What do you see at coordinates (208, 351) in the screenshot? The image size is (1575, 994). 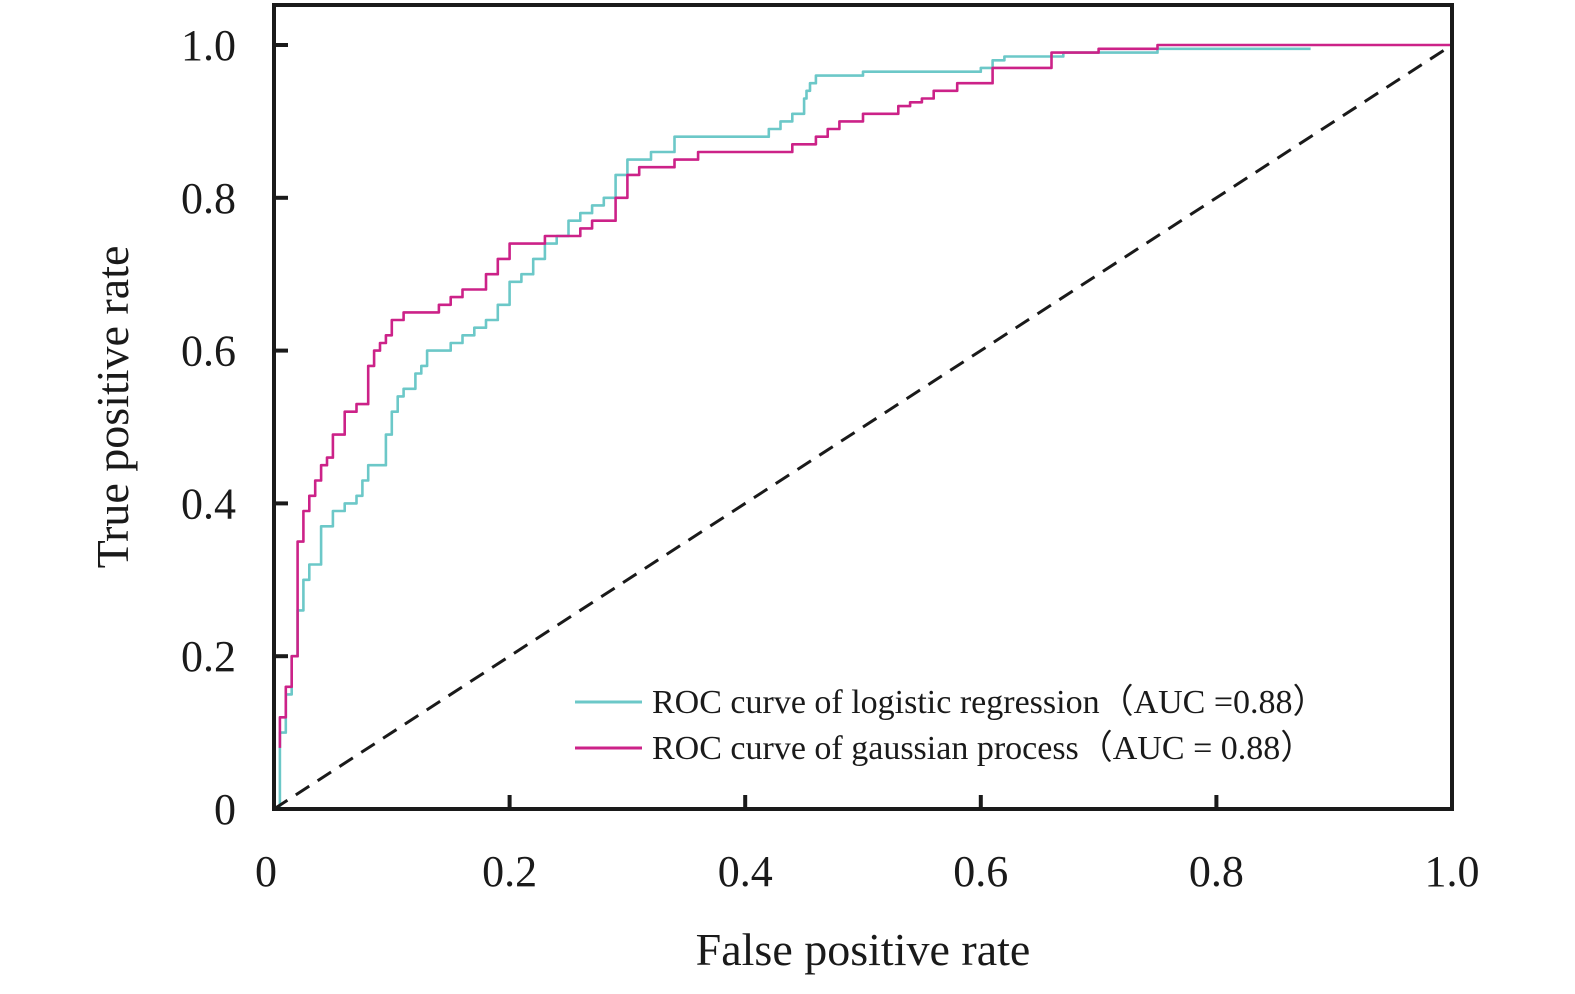 I see `y-tick-label: 0.6` at bounding box center [208, 351].